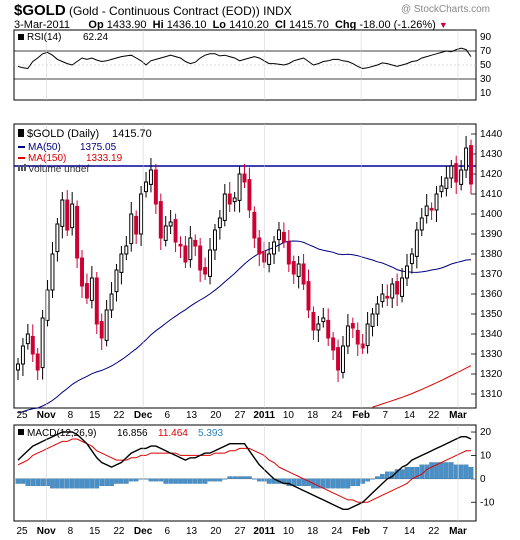 This screenshot has width=520, height=540. Describe the element at coordinates (487, 502) in the screenshot. I see `macd-tick--10: -10` at that location.